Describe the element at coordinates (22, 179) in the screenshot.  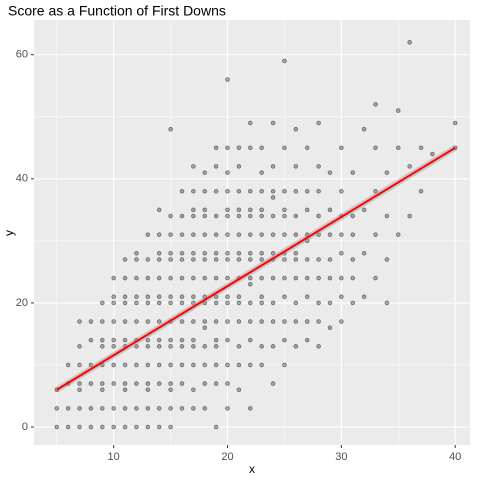
I see `y-tick-label: 40` at that location.